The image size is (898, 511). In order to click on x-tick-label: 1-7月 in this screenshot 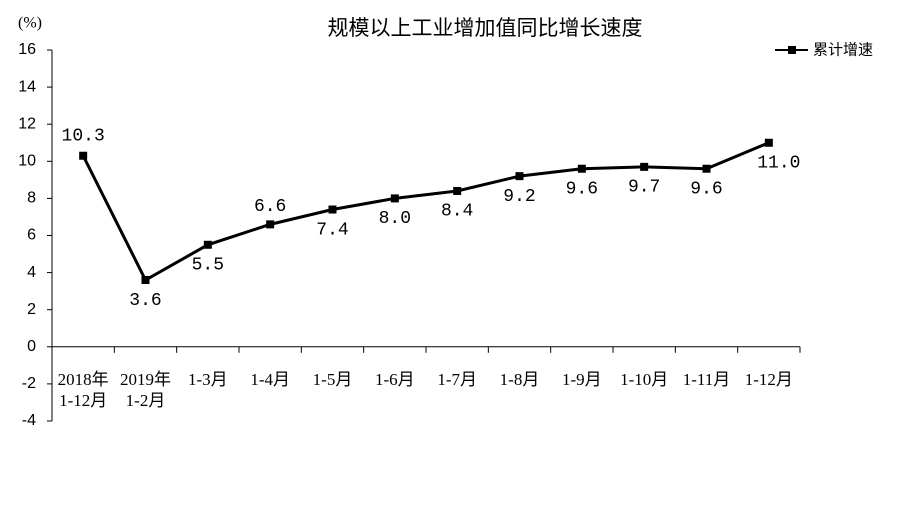, I will do `click(457, 379)`.